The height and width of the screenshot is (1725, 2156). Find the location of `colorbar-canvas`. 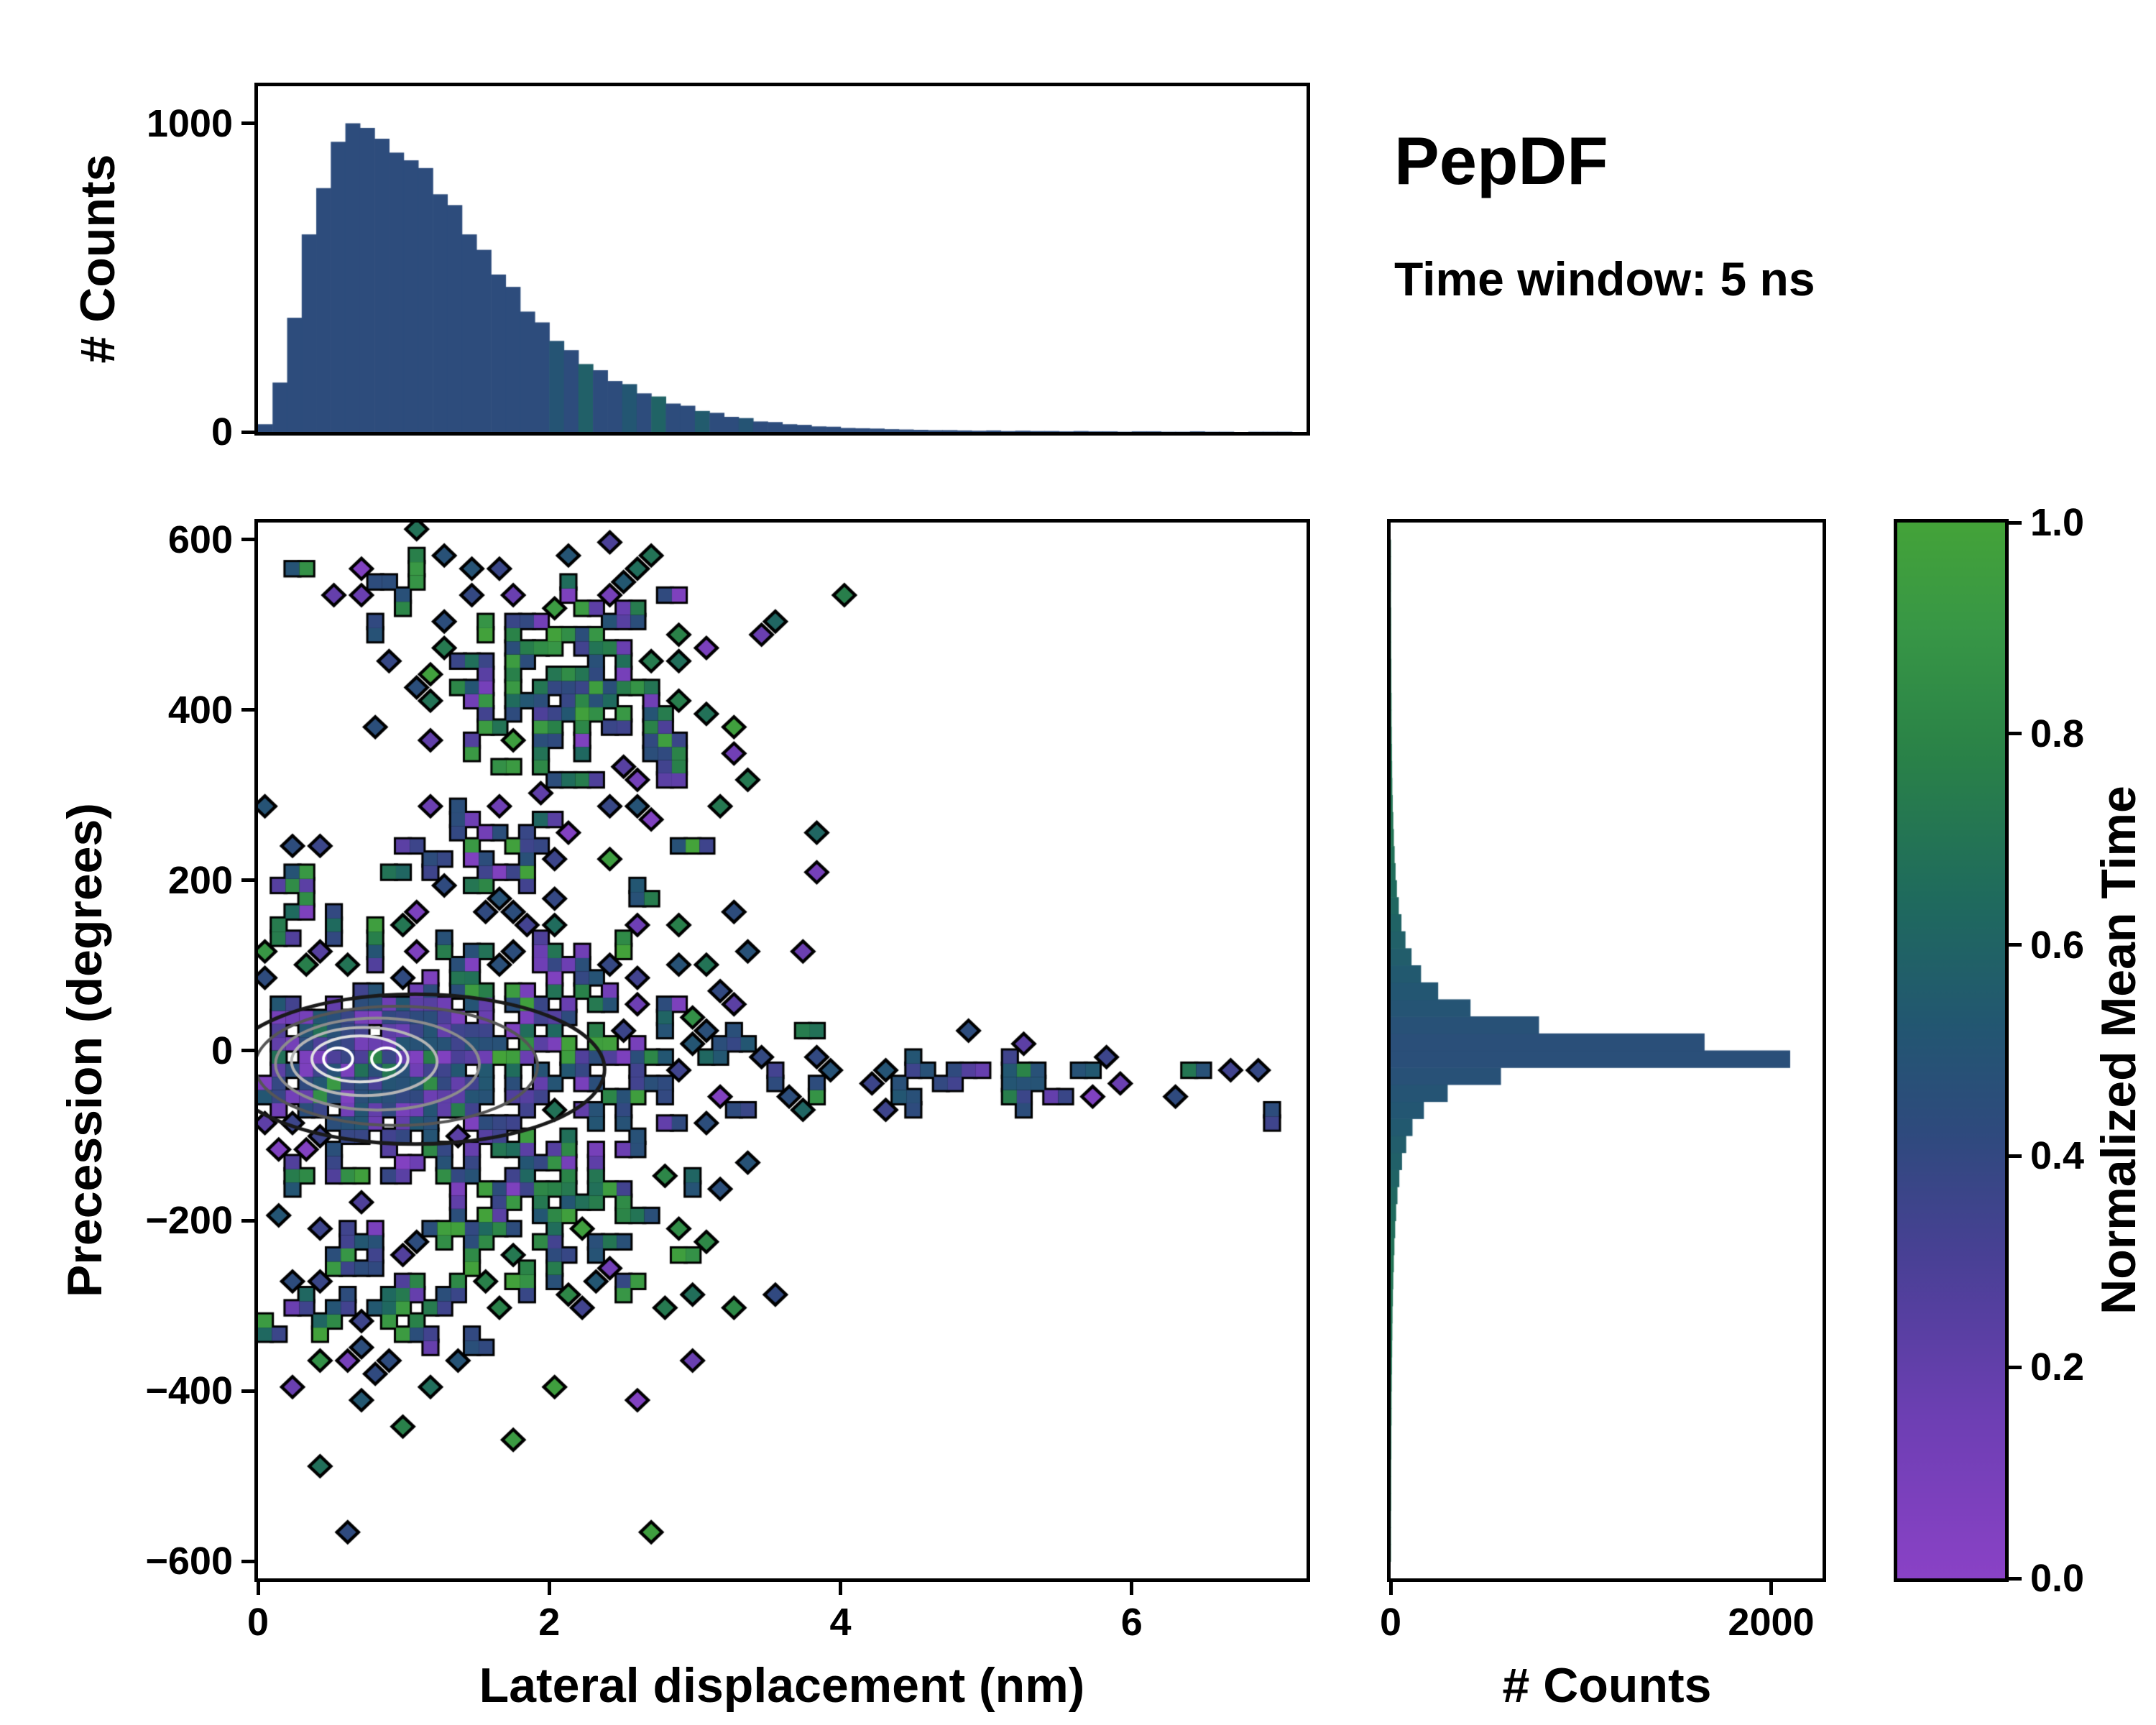

colorbar-canvas is located at coordinates (1951, 1050).